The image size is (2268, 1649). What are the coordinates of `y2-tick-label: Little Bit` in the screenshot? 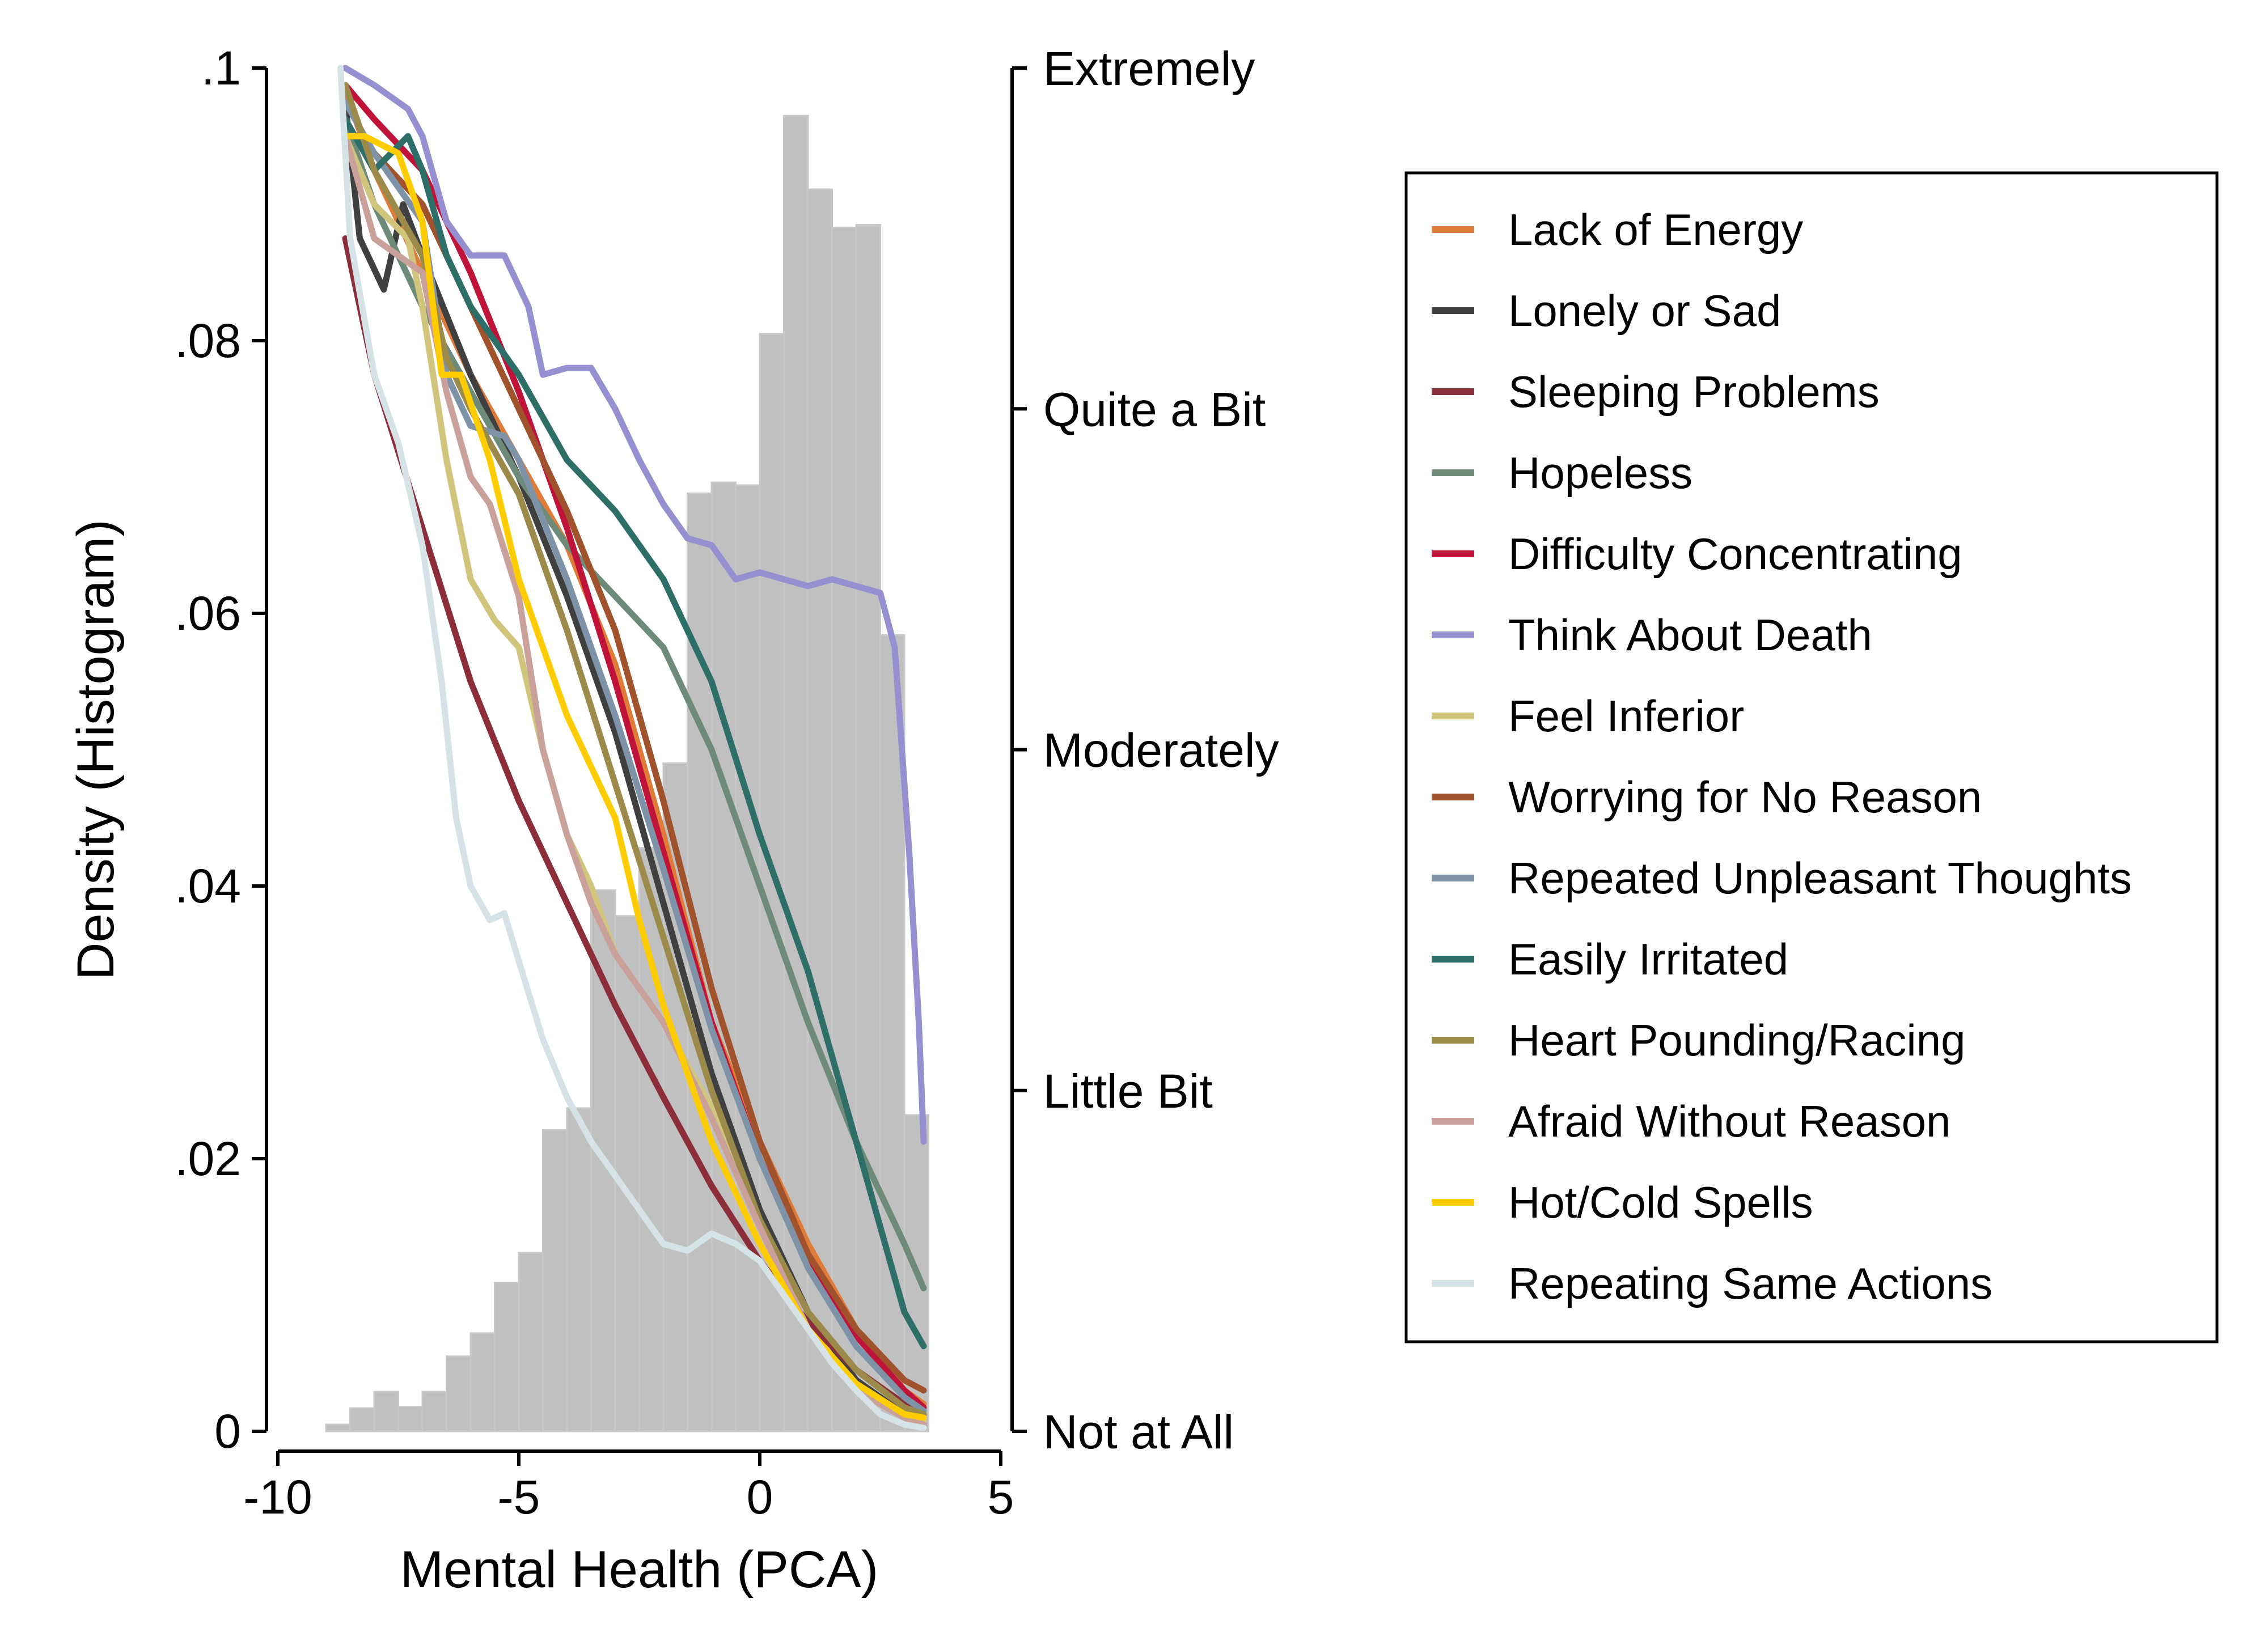 It's located at (1128, 1091).